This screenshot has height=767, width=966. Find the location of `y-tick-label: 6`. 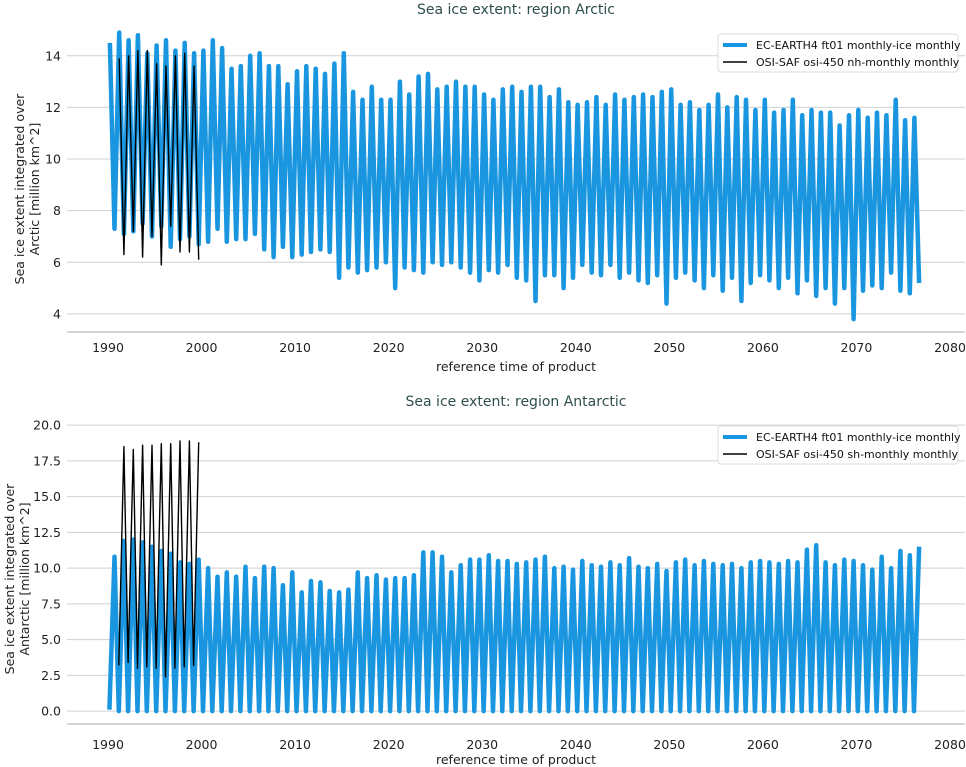

y-tick-label: 6 is located at coordinates (57, 262).